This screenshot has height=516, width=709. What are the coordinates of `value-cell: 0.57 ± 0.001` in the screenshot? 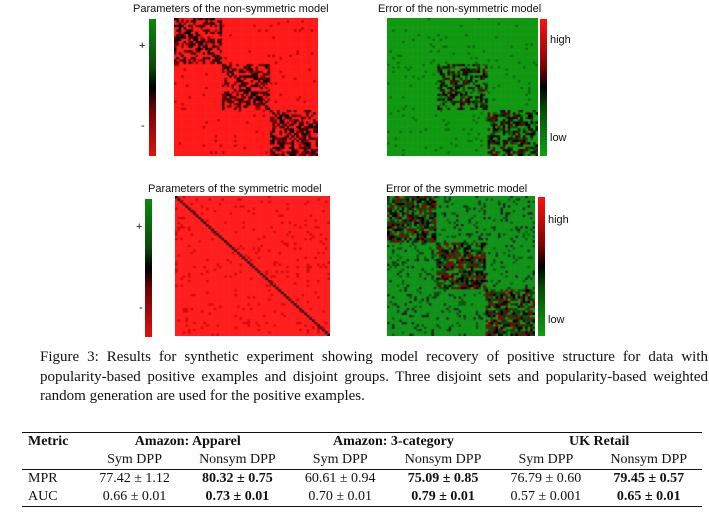 It's located at (546, 496).